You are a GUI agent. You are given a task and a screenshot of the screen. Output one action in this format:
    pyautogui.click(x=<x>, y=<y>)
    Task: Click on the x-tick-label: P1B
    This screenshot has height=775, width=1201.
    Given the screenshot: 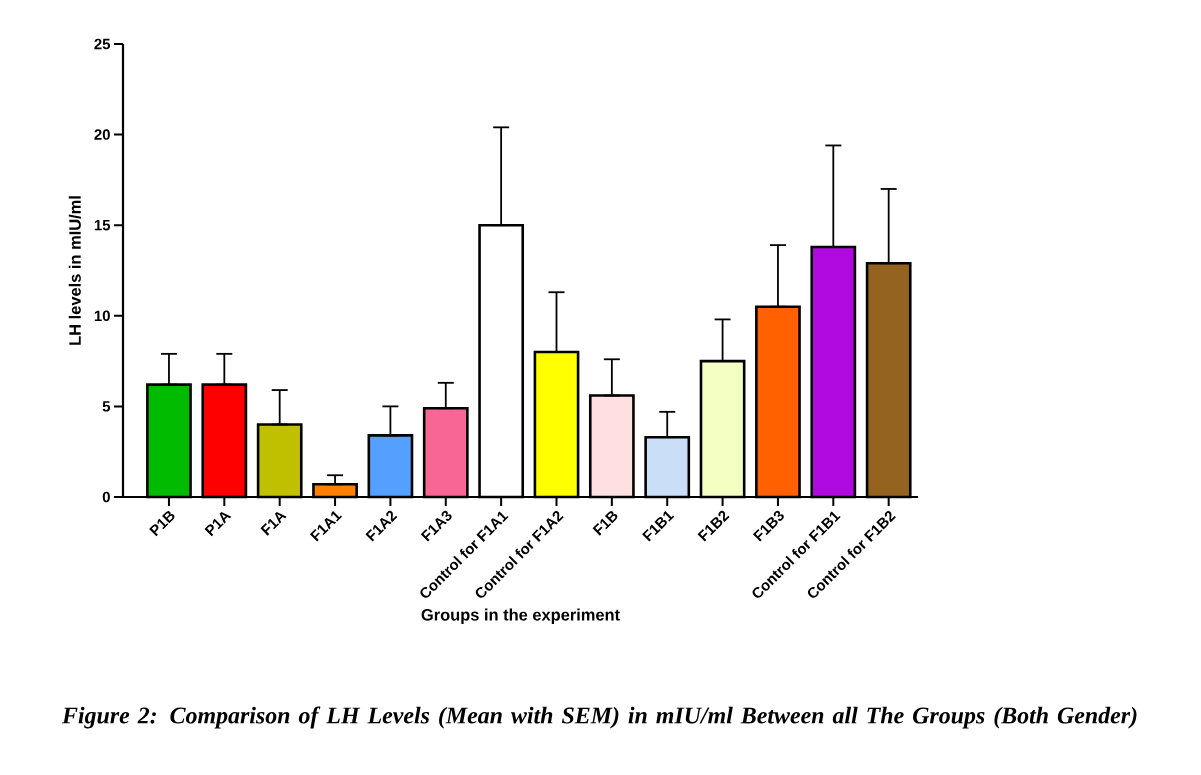 What is the action you would take?
    pyautogui.click(x=162, y=524)
    